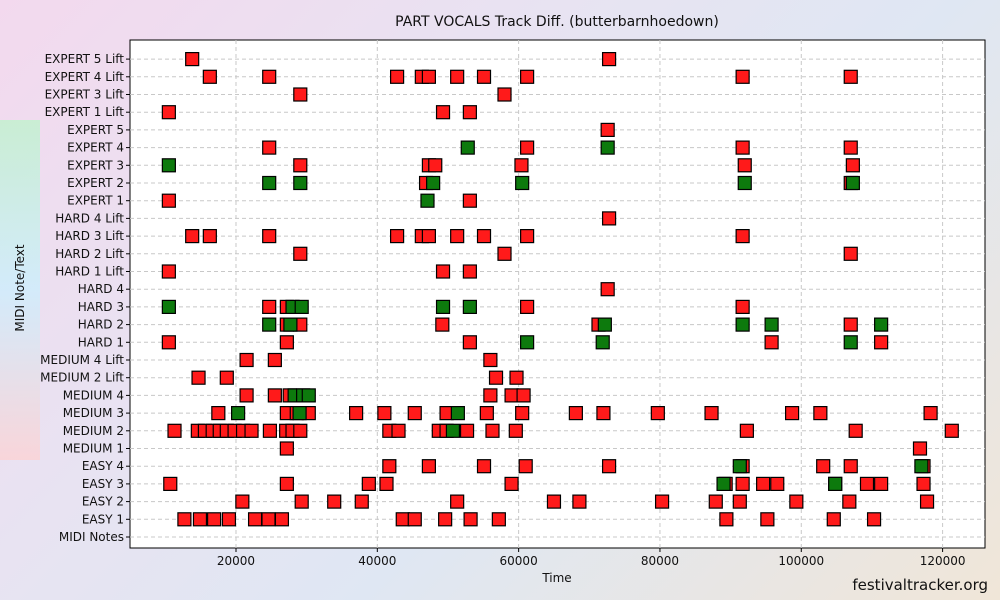 This screenshot has width=1000, height=600. Describe the element at coordinates (82, 378) in the screenshot. I see `y-tick-label: MEDIUM 2 Lift` at that location.